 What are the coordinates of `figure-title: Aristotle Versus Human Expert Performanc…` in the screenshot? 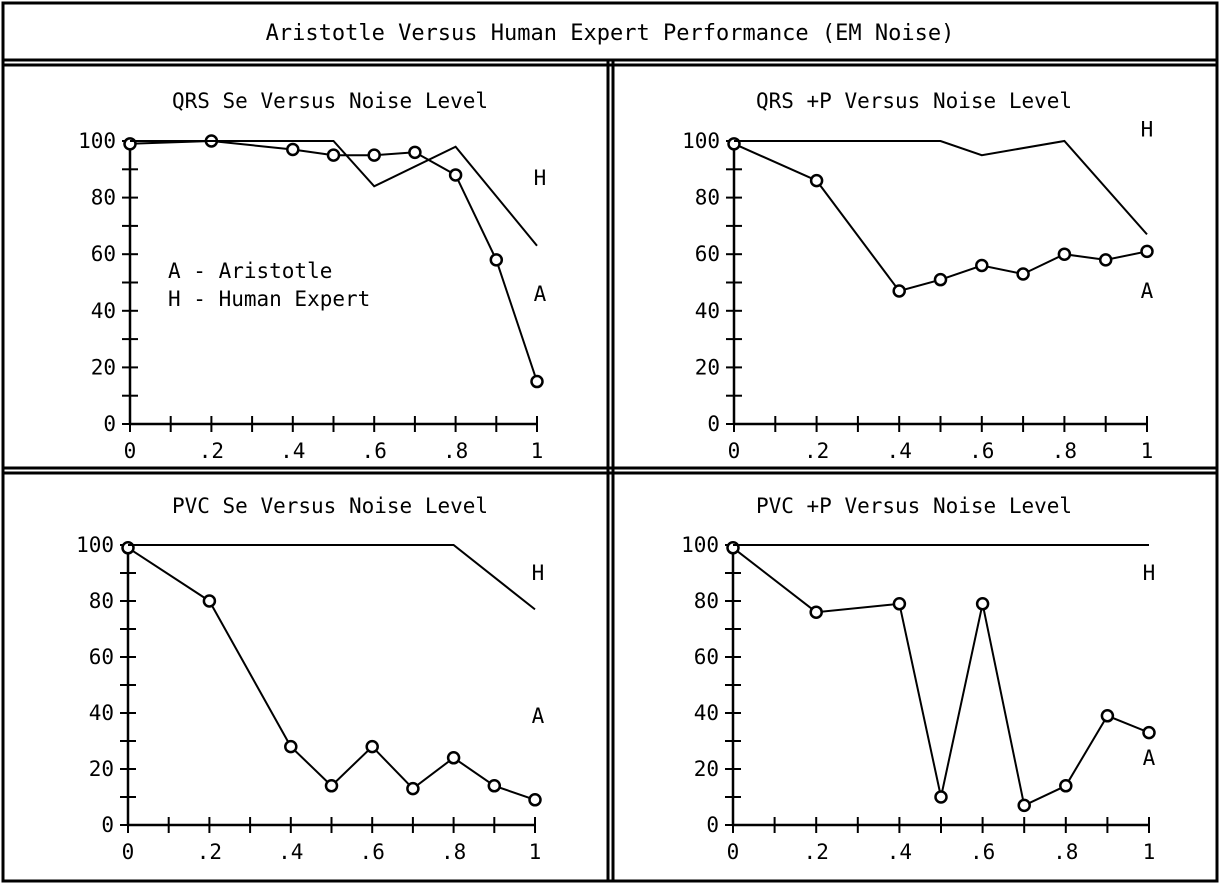 It's located at (610, 33).